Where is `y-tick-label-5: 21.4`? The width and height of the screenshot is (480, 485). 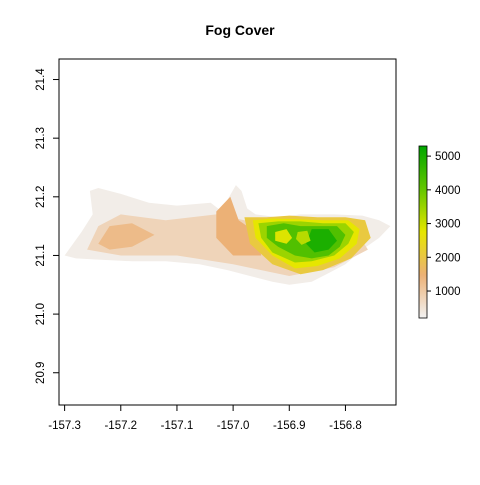 y-tick-label-5: 21.4 is located at coordinates (41, 79).